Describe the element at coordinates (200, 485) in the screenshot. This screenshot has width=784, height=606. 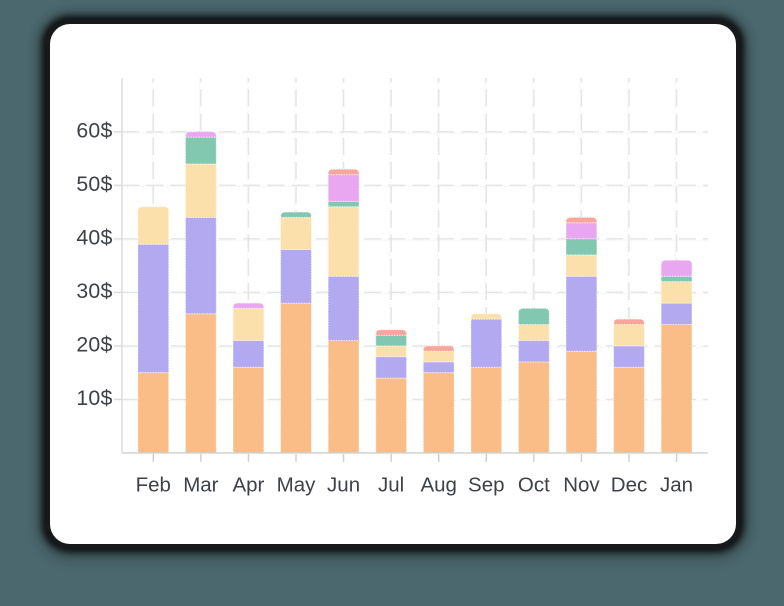
I see `svg-text: Mar` at that location.